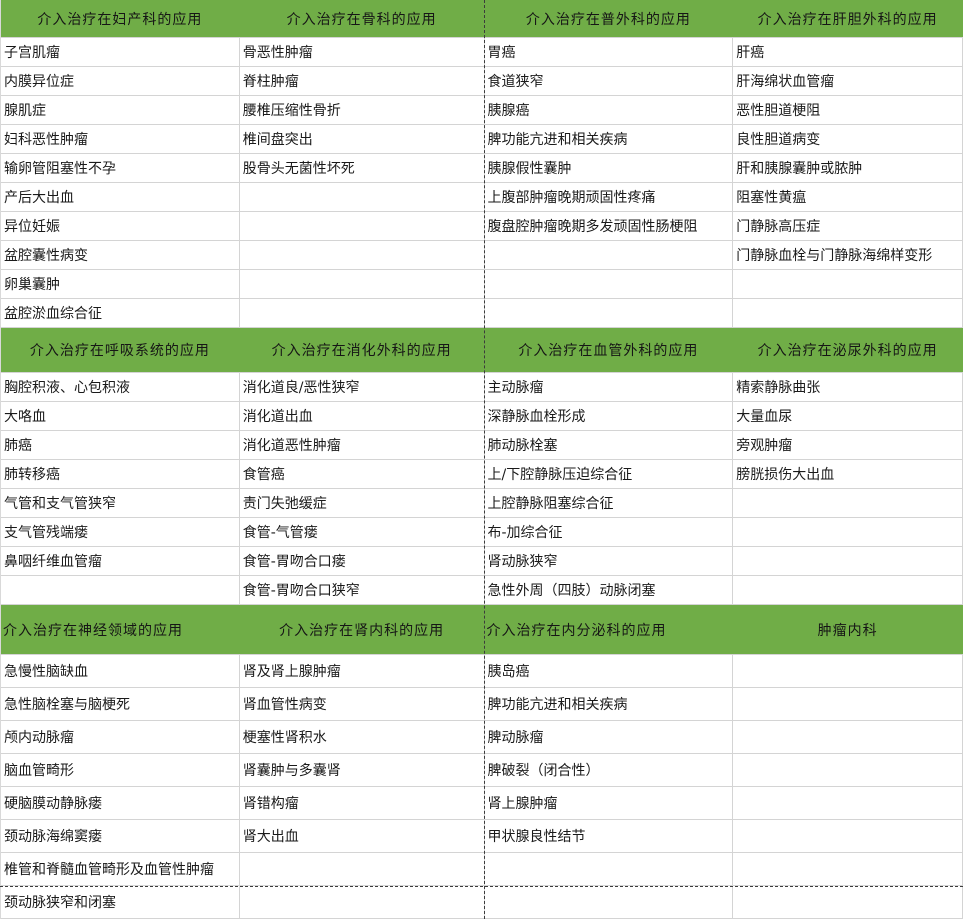 This screenshot has height=922, width=969. I want to click on cell-s3-r7-c3, so click(609, 869).